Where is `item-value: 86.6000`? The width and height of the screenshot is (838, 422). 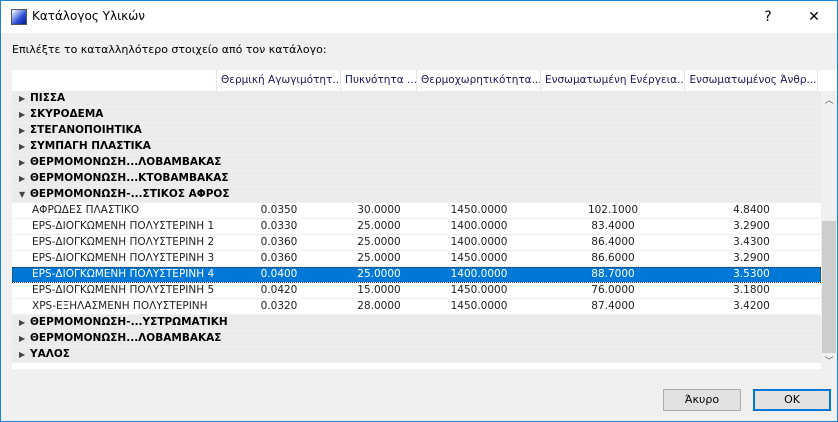
item-value: 86.6000 is located at coordinates (613, 258).